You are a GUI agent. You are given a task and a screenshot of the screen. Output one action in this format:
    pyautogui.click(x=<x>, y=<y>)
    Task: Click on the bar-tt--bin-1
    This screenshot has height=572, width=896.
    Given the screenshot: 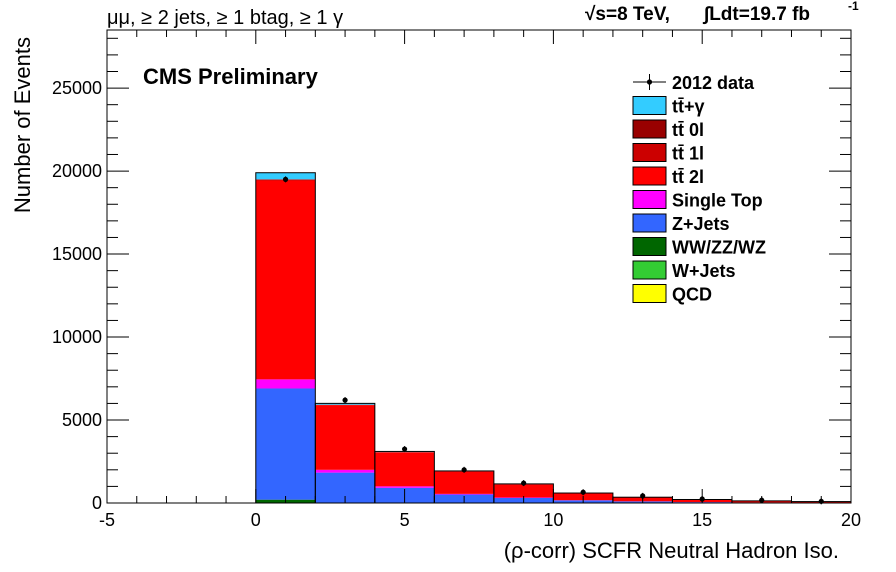 What is the action you would take?
    pyautogui.click(x=345, y=404)
    